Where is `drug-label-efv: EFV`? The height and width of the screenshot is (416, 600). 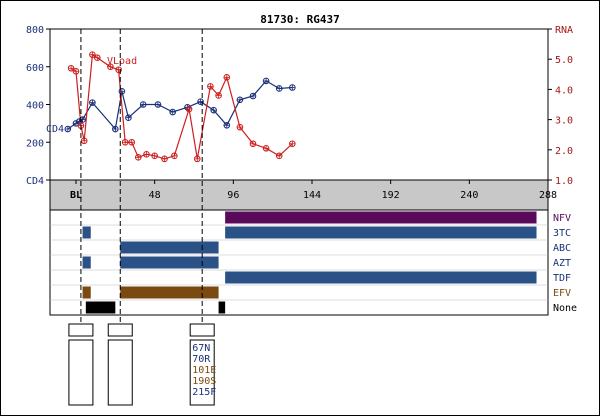
drug-label-efv: EFV is located at coordinates (562, 293).